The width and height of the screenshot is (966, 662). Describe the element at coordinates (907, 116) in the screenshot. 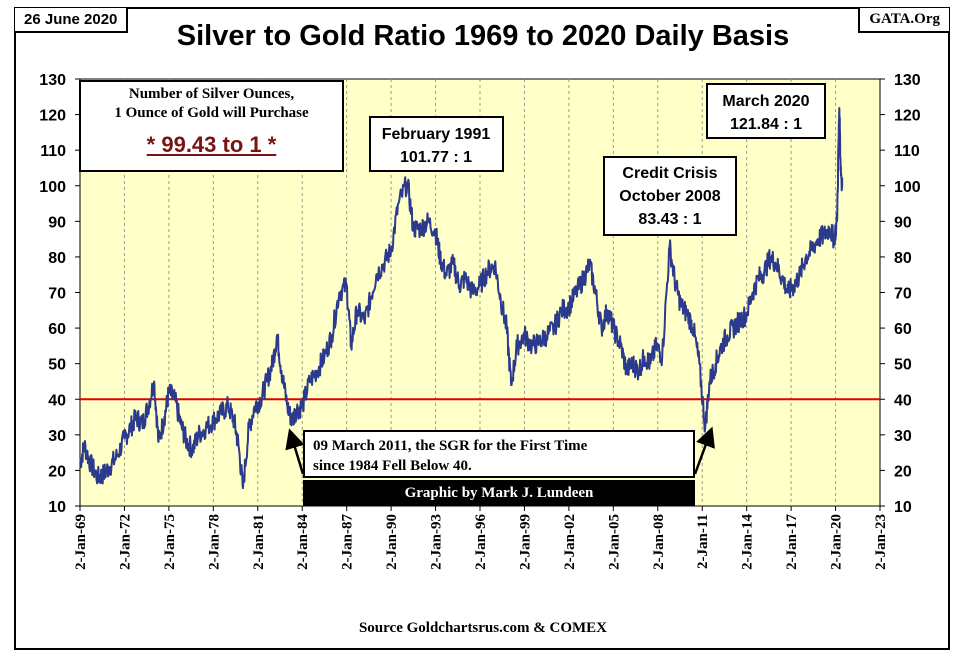

I see `y-tick-label-right: 120` at that location.